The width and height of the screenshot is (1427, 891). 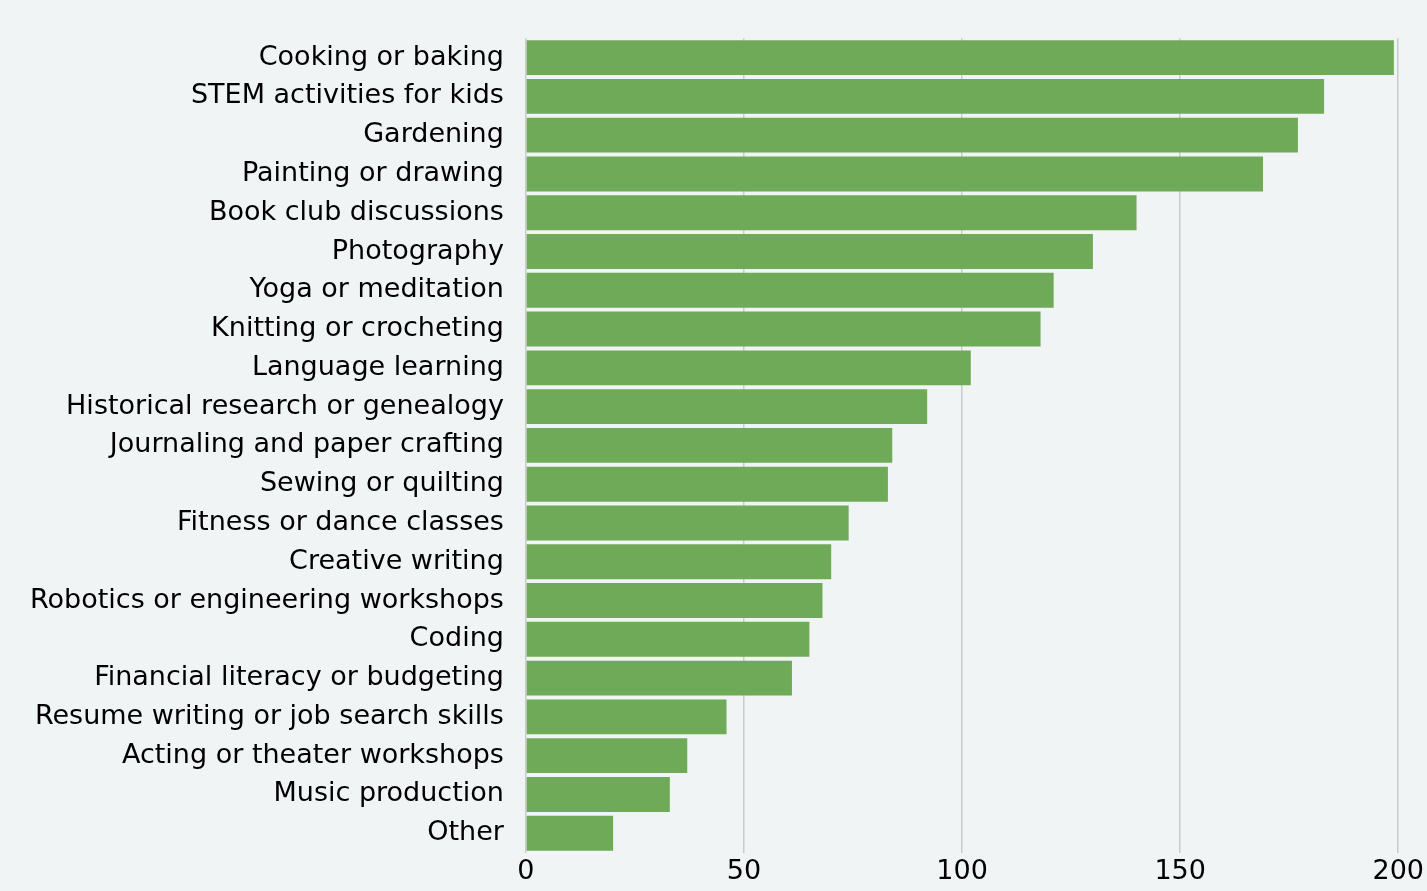 I want to click on x-tick-label: 150, so click(x=1180, y=869).